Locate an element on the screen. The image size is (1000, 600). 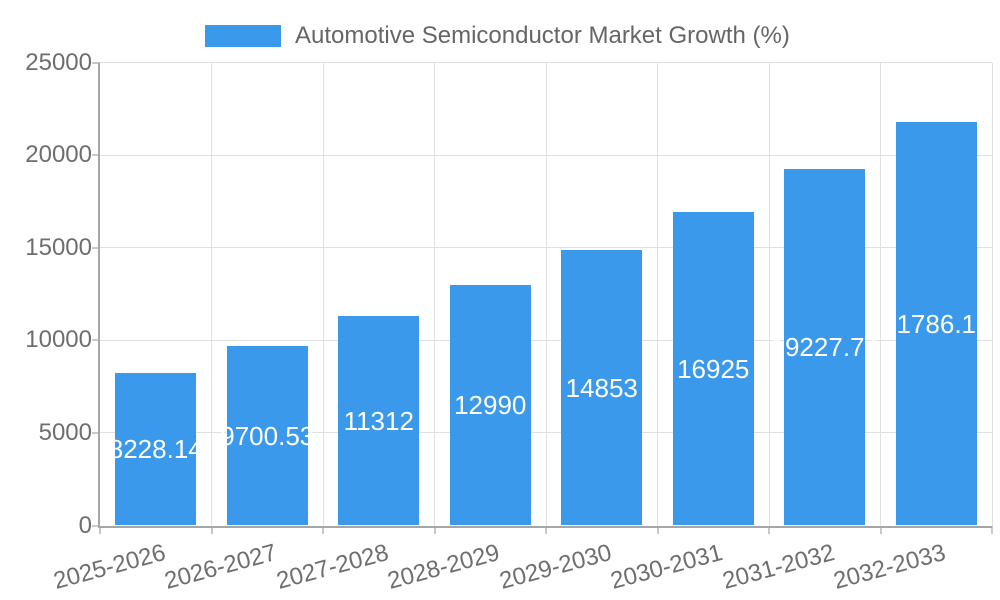
bar-value-label-2030-2031: 16925 is located at coordinates (713, 368).